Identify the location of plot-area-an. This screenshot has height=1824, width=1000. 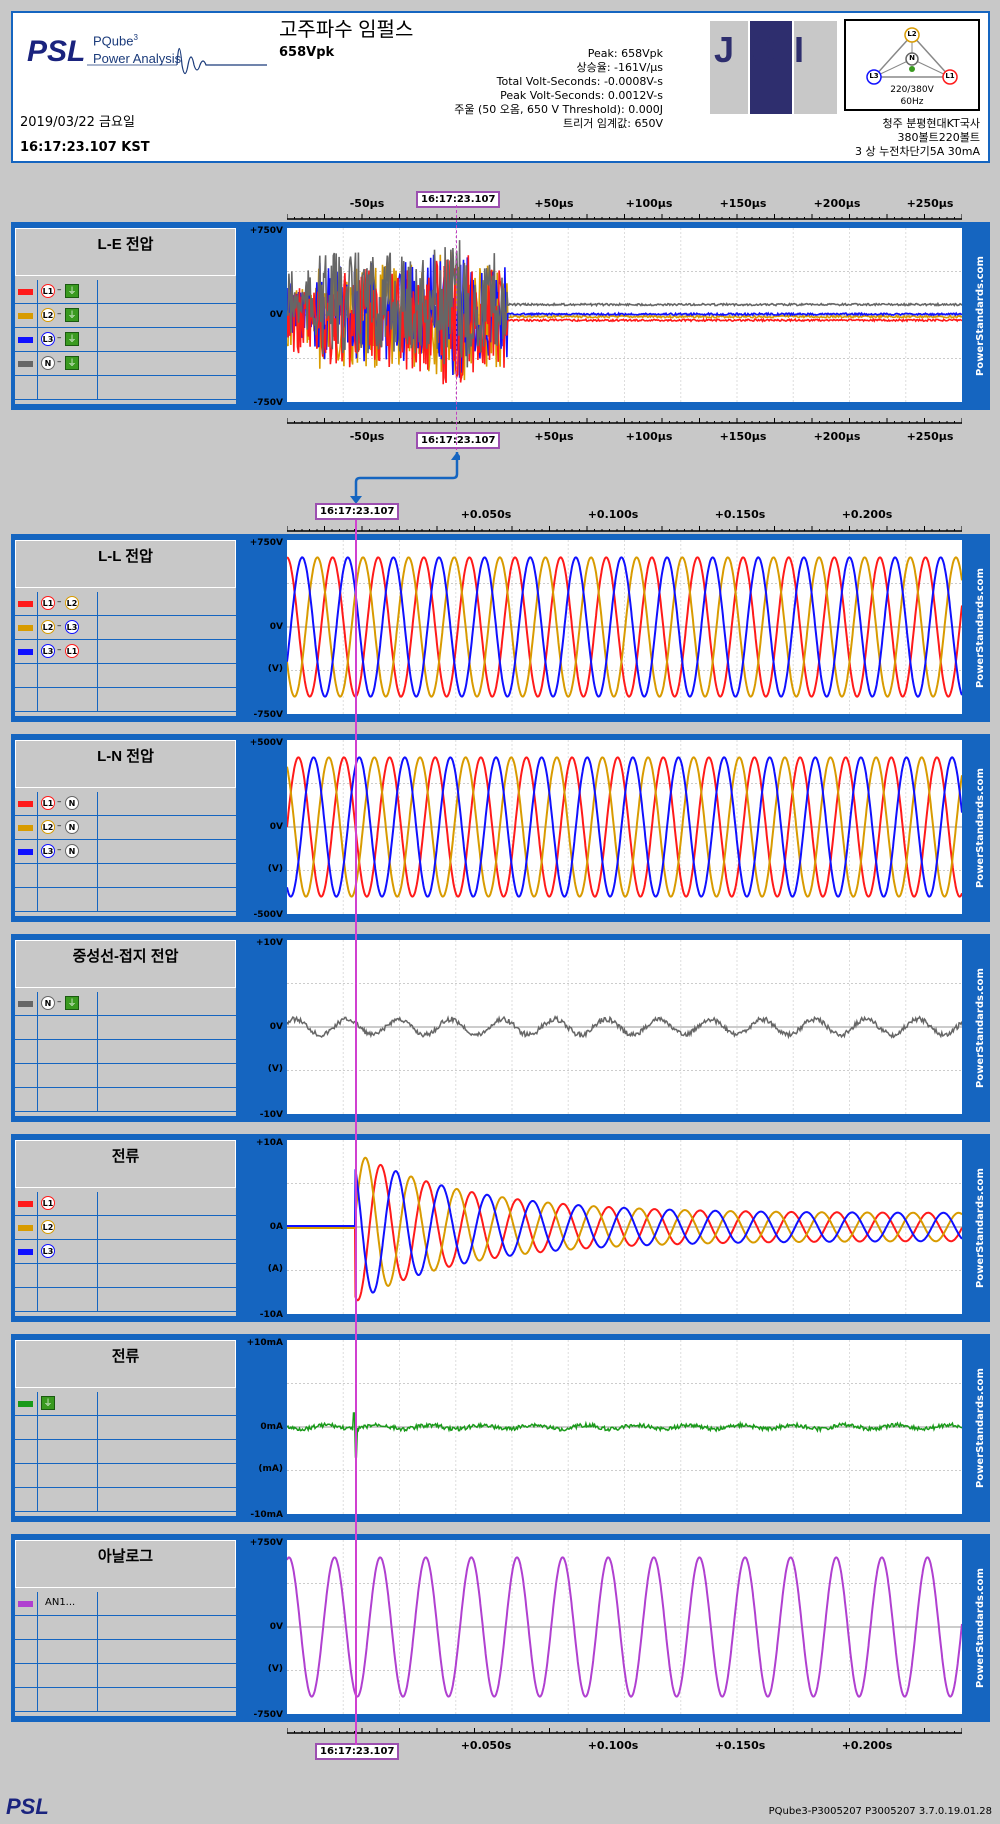
(624, 1627).